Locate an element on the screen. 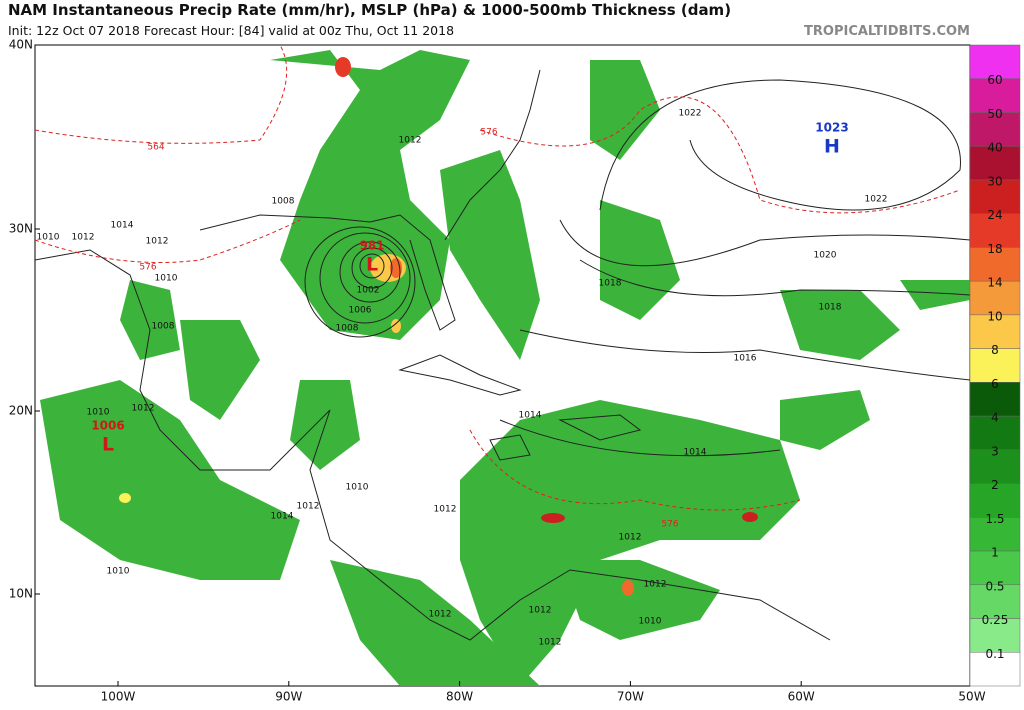 The width and height of the screenshot is (1024, 710). lon-label: 60W is located at coordinates (801, 697).